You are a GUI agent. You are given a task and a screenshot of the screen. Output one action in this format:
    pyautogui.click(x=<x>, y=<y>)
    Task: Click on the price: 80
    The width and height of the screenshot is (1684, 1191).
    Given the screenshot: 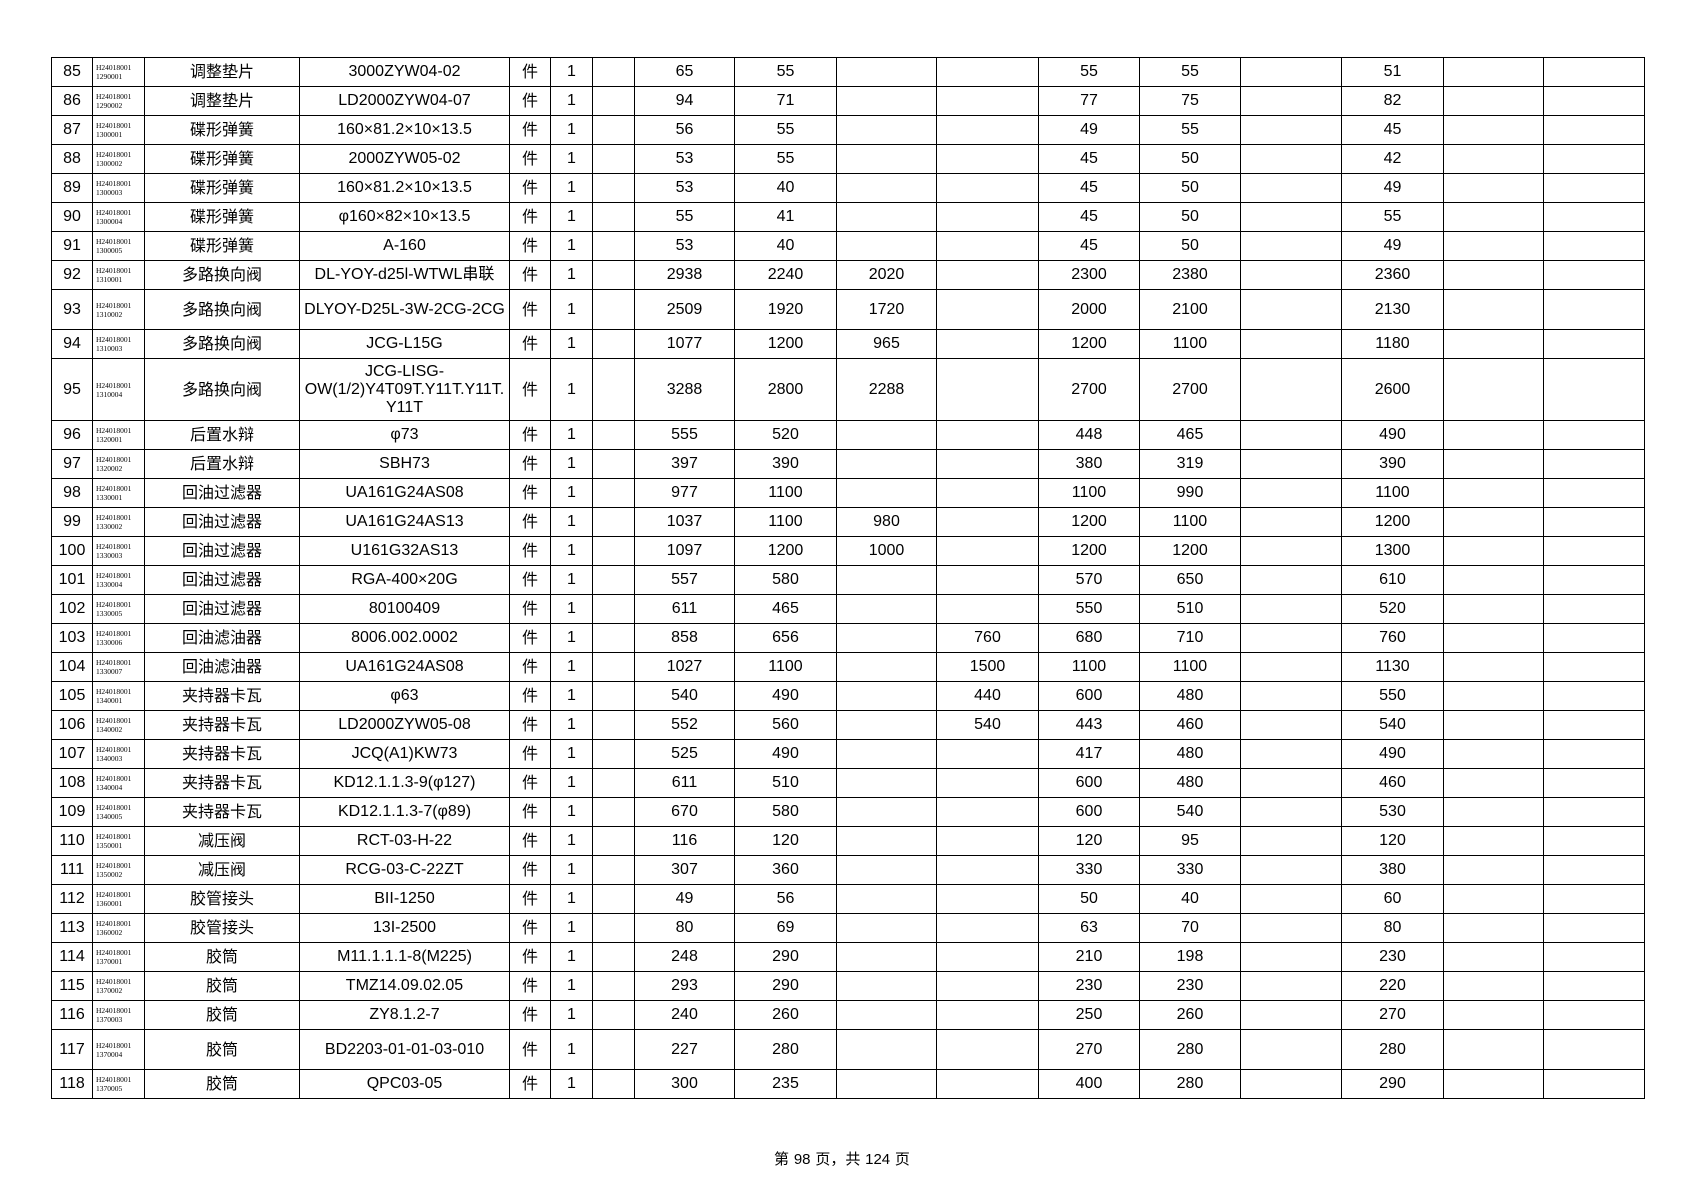 What is the action you would take?
    pyautogui.click(x=684, y=928)
    